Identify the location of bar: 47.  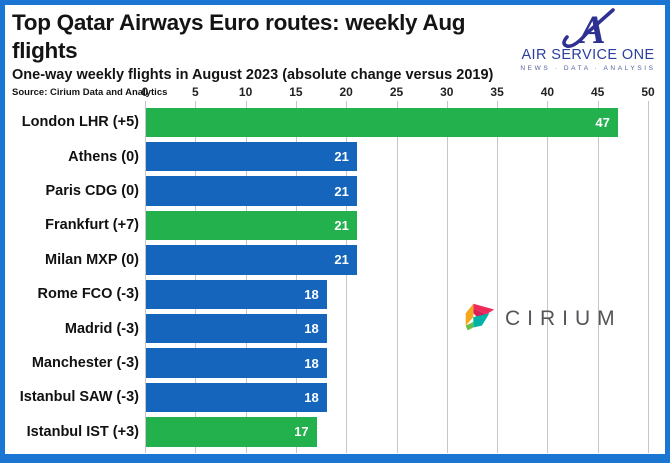
(382, 122).